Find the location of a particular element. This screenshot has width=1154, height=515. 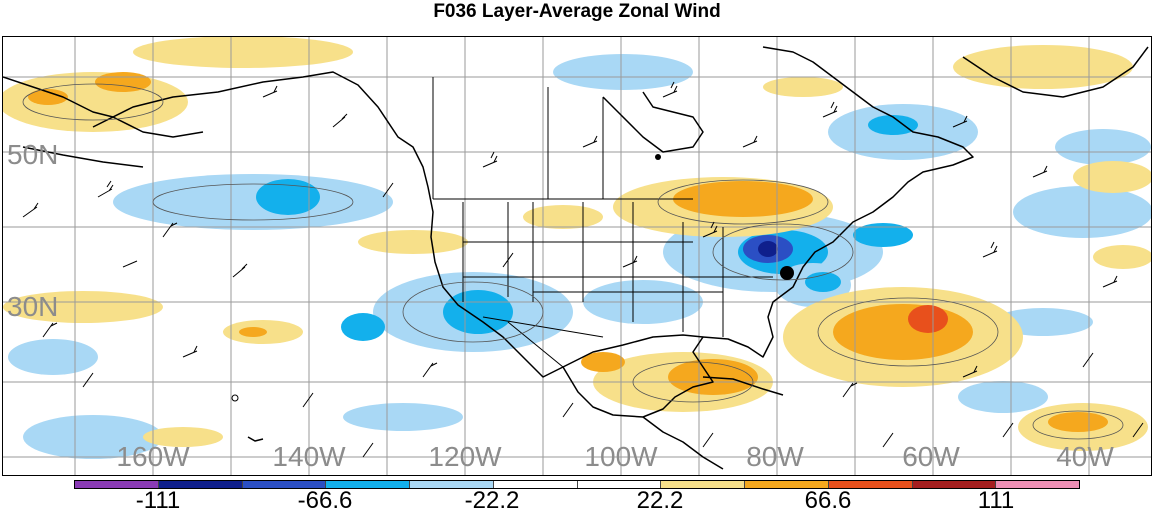

coastline-aleutians is located at coordinates (83, 157).